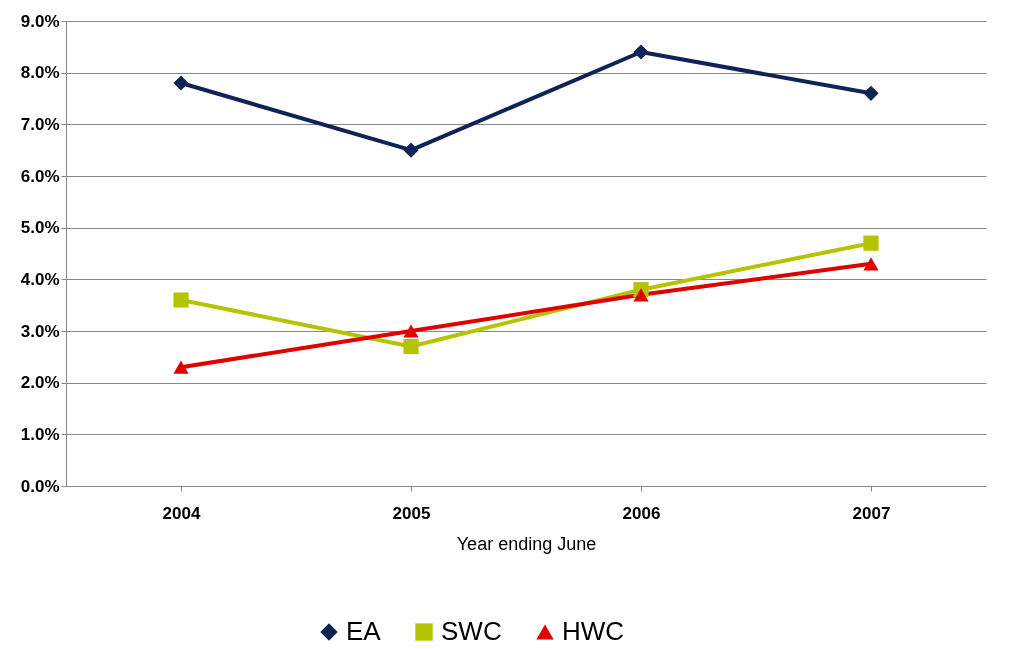 This screenshot has width=1015, height=649. Describe the element at coordinates (364, 631) in the screenshot. I see `legend-label: EA` at that location.